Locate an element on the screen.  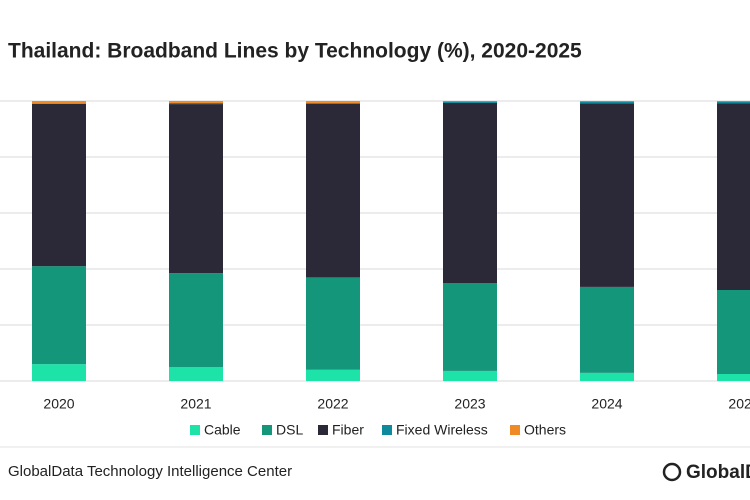
logo: GlobalData is located at coordinates (706, 472).